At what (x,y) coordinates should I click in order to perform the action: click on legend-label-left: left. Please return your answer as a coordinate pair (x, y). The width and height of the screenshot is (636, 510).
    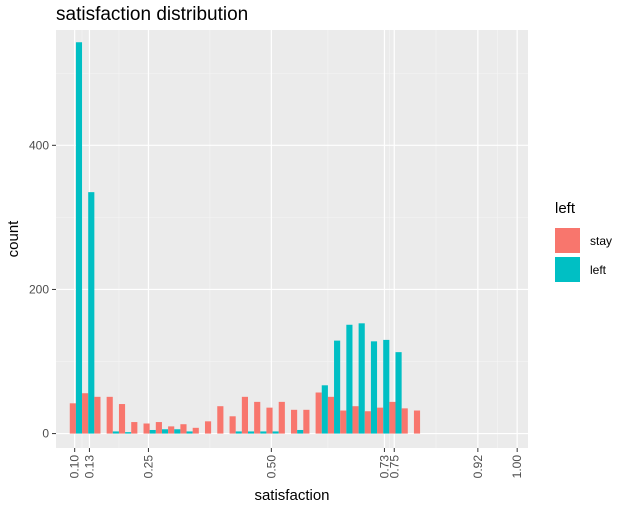
    Looking at the image, I should click on (598, 270).